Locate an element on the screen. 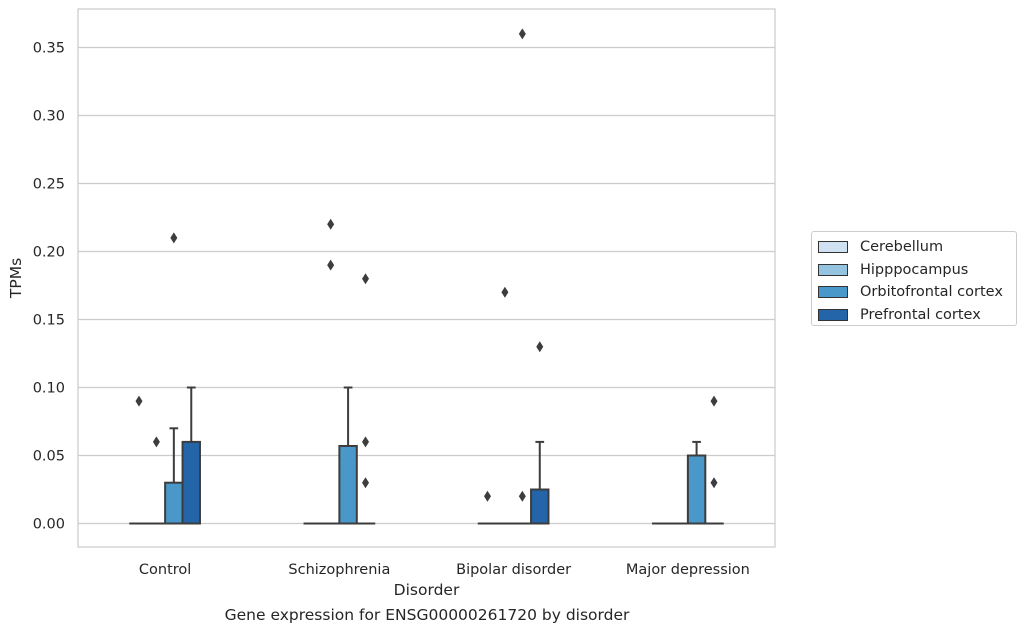 The image size is (1028, 634). y-tick-label: 0.25 is located at coordinates (49, 185).